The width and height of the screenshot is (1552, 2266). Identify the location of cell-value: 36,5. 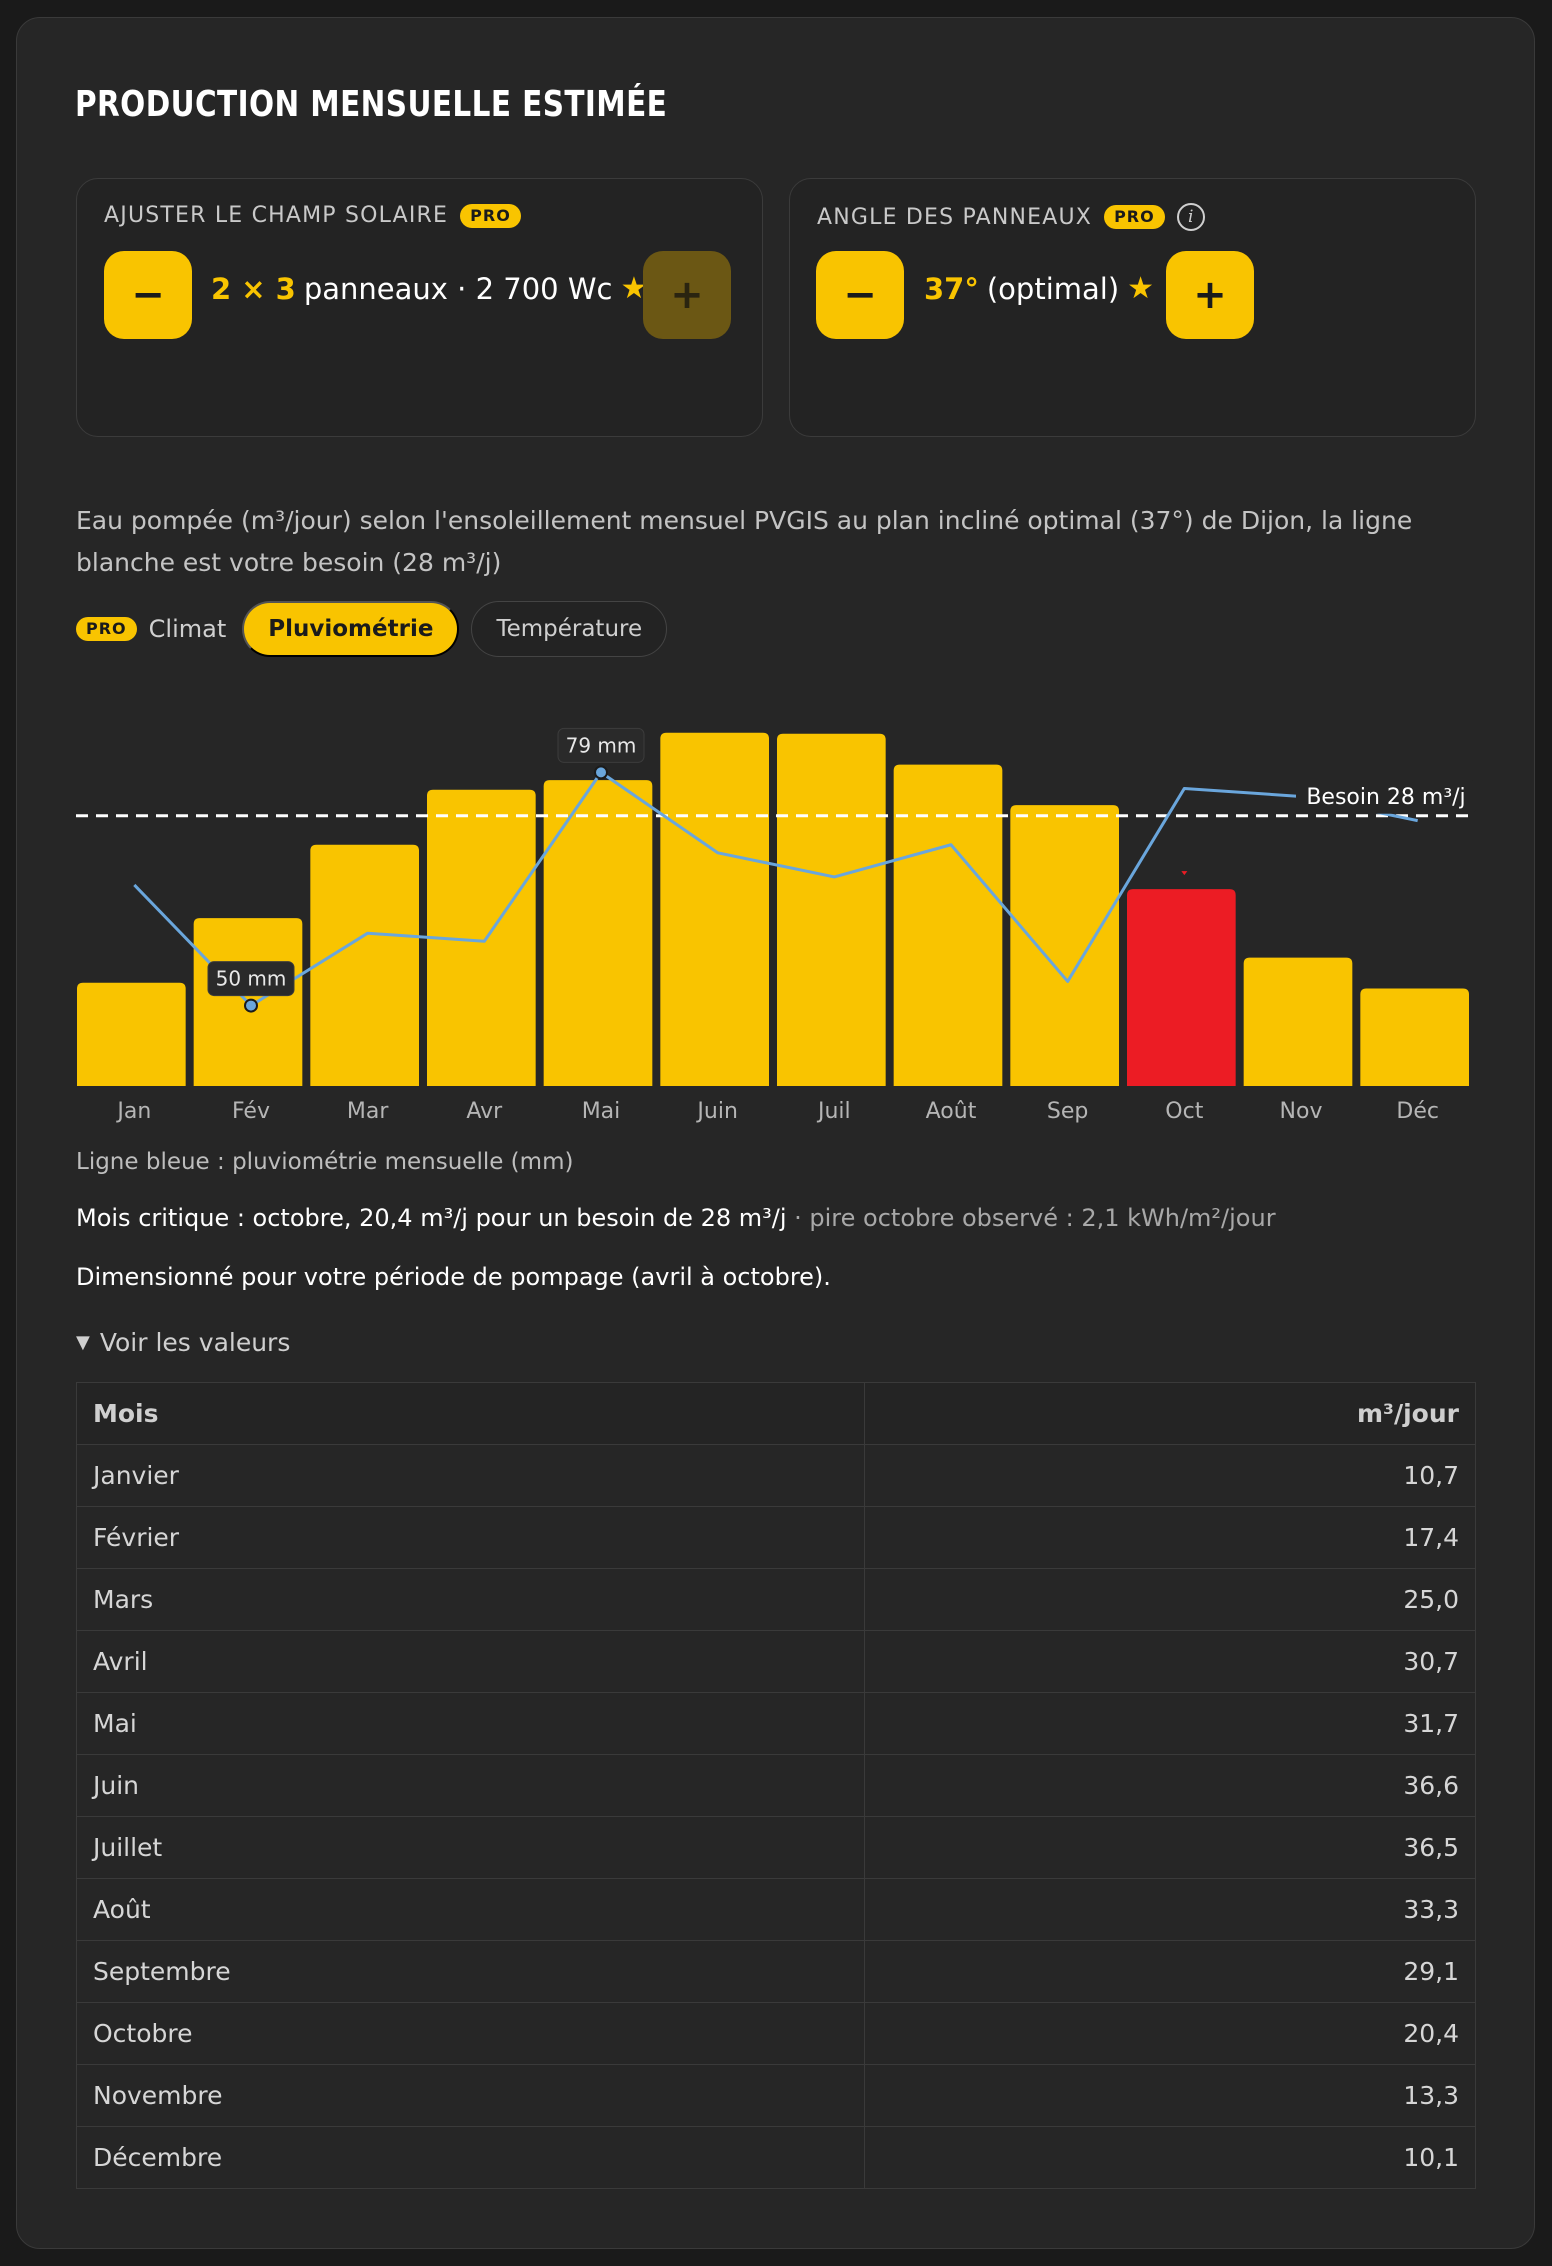
(1170, 1847).